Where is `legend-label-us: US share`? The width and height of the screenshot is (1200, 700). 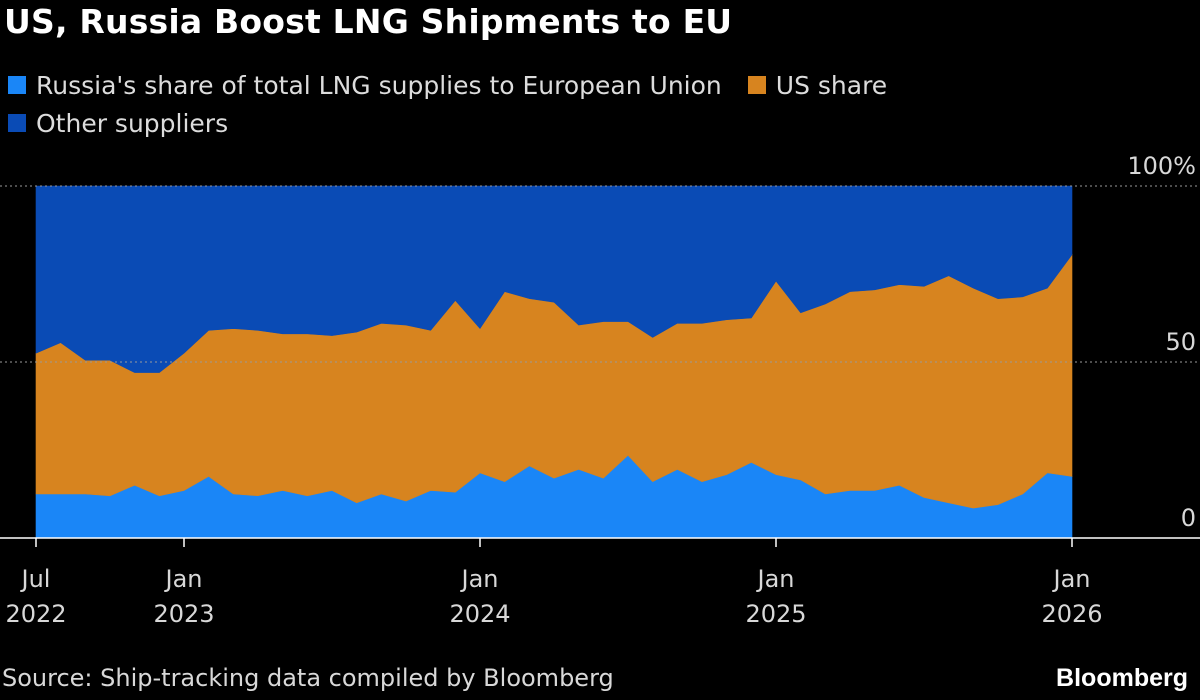
legend-label-us: US share is located at coordinates (831, 85).